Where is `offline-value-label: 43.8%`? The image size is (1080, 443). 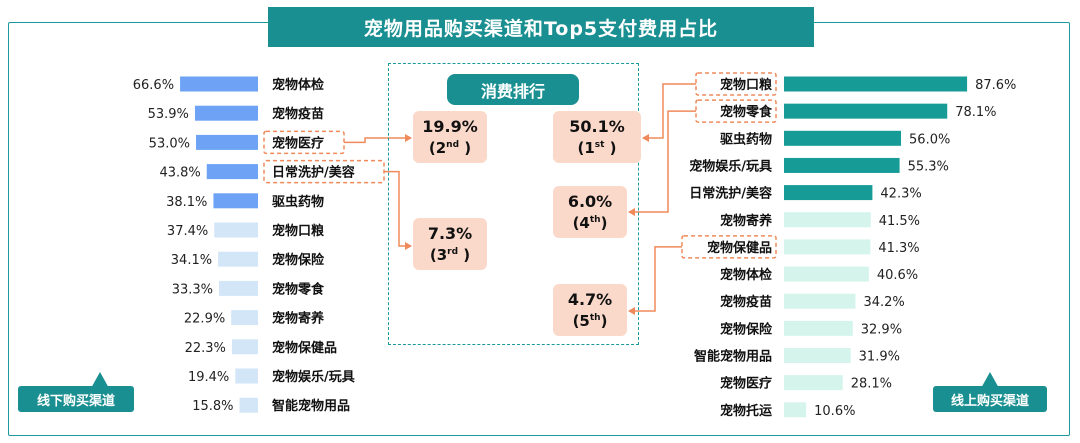
offline-value-label: 43.8% is located at coordinates (179, 173).